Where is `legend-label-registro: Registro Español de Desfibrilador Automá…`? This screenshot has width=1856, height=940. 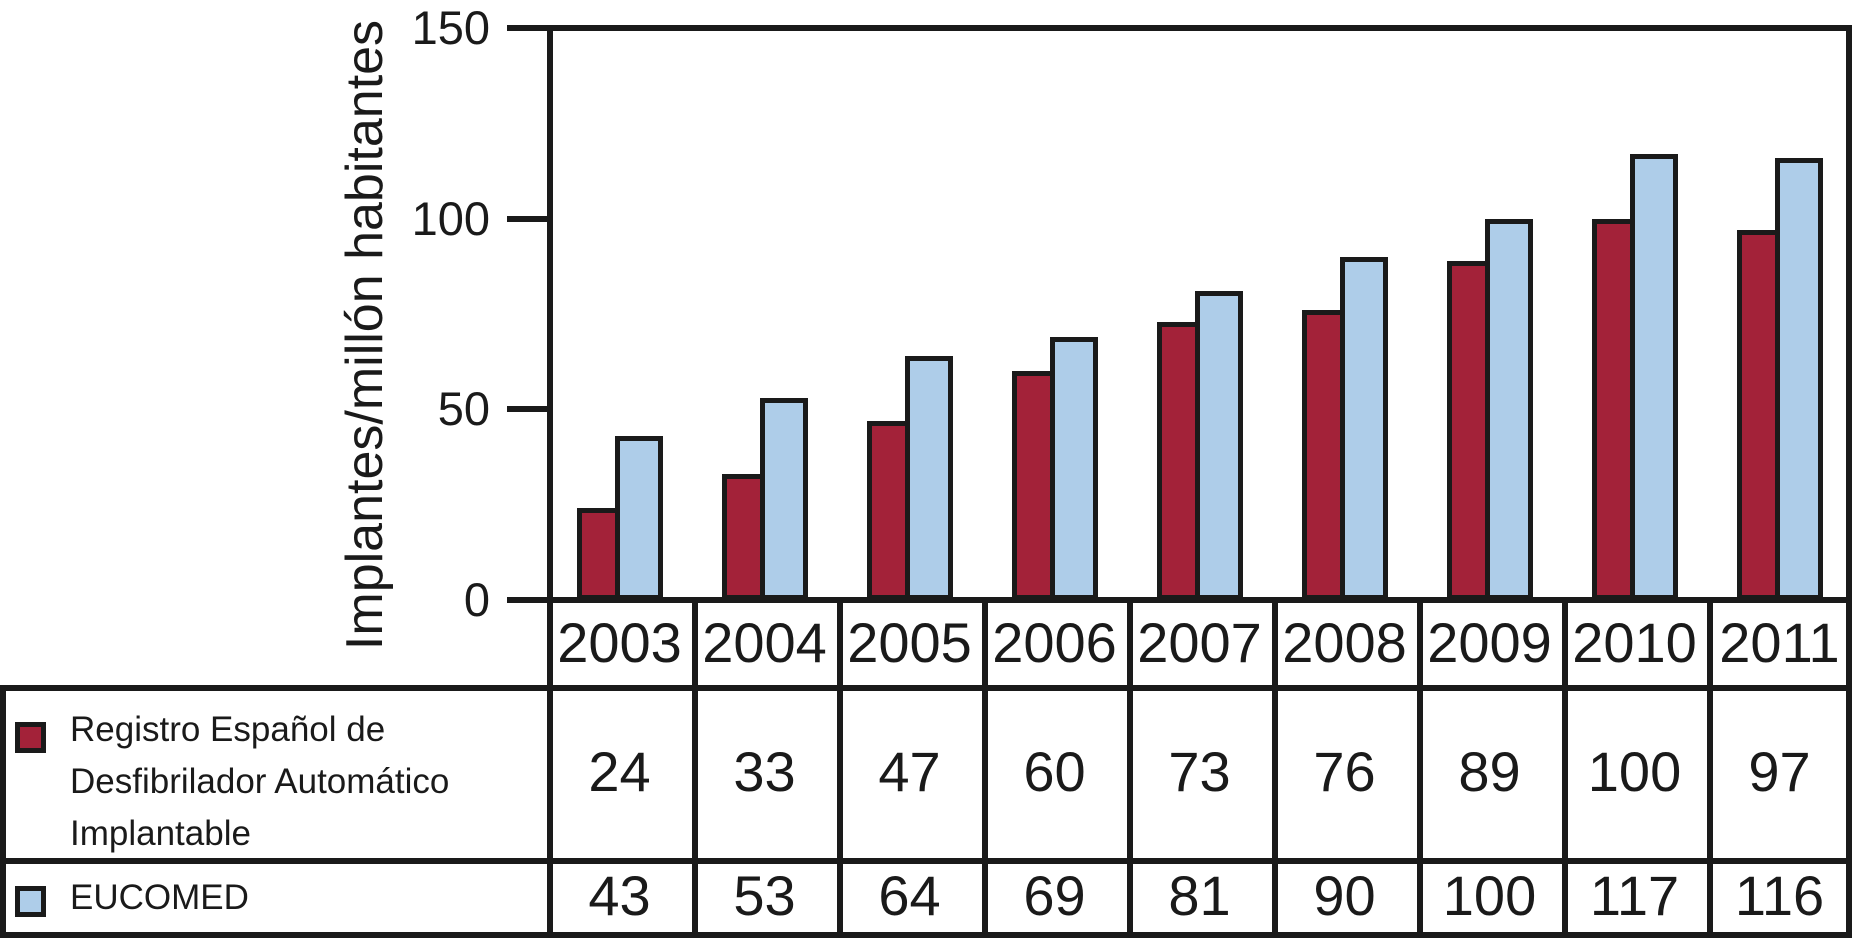
legend-label-registro: Registro Español de Desfibrilador Automá… is located at coordinates (259, 782).